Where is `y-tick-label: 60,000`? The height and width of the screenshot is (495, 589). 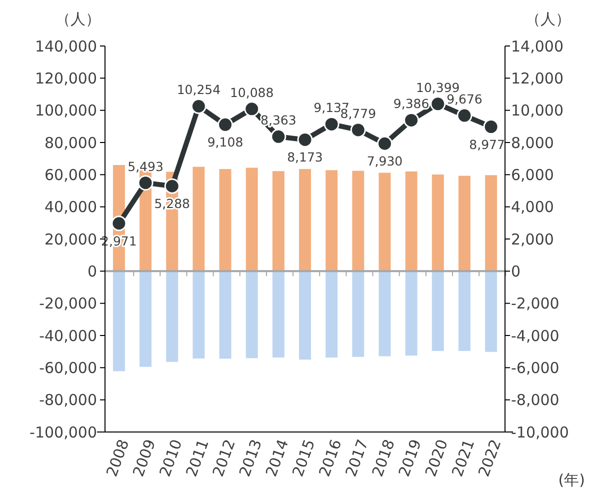 y-tick-label: 60,000 is located at coordinates (70, 175).